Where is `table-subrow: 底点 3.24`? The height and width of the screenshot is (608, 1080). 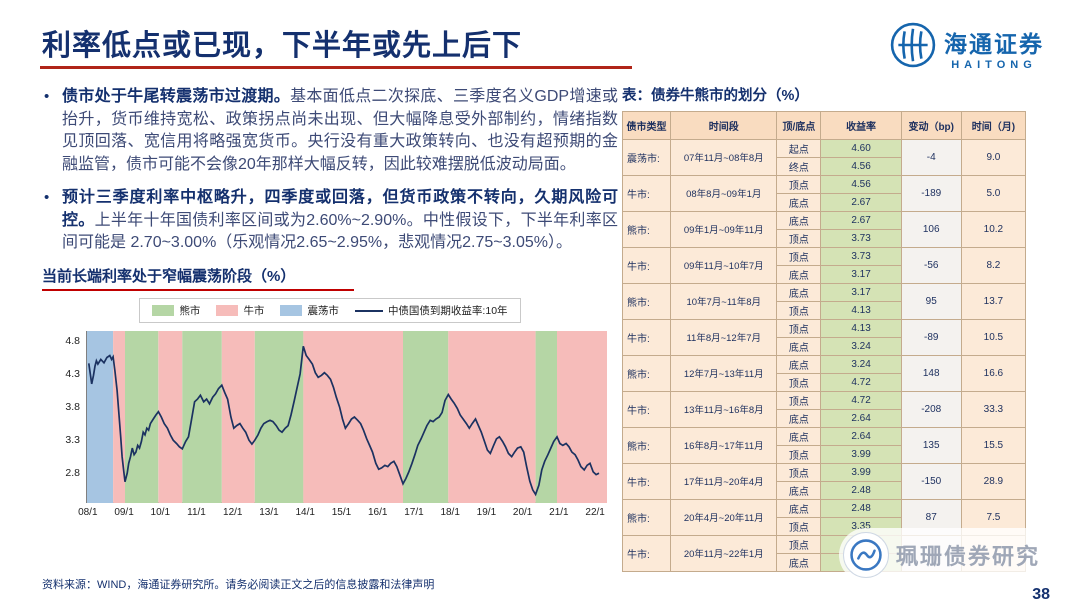
table-subrow: 底点 3.24 is located at coordinates (824, 346).